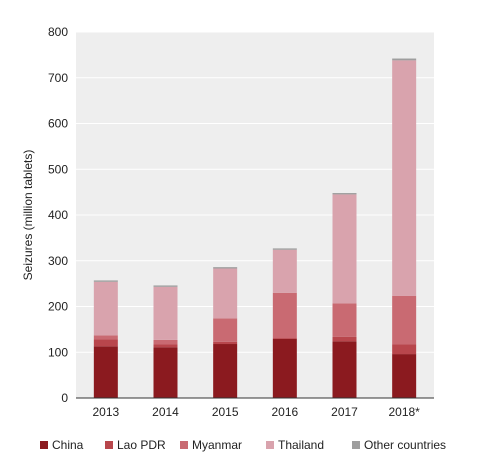 This screenshot has height=476, width=504. I want to click on bar-segment-other-countries-2018, so click(404, 59).